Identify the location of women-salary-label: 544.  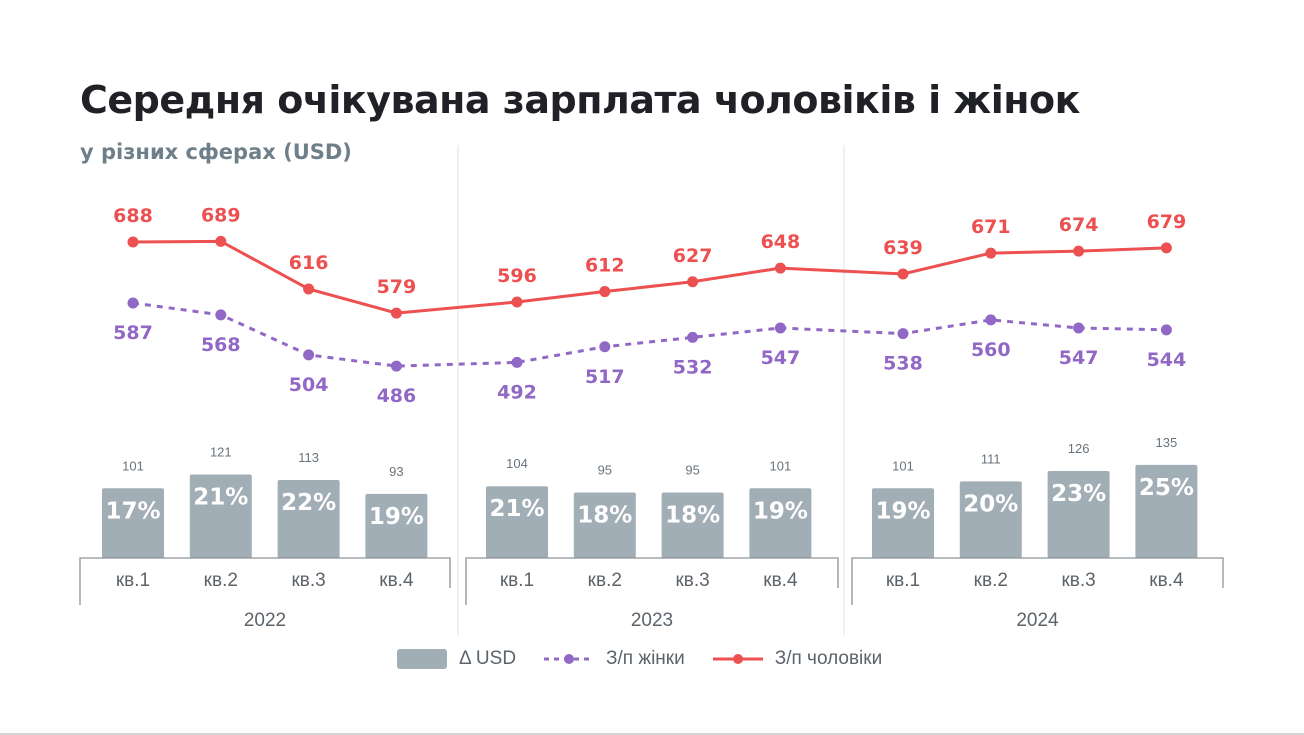
(1167, 360).